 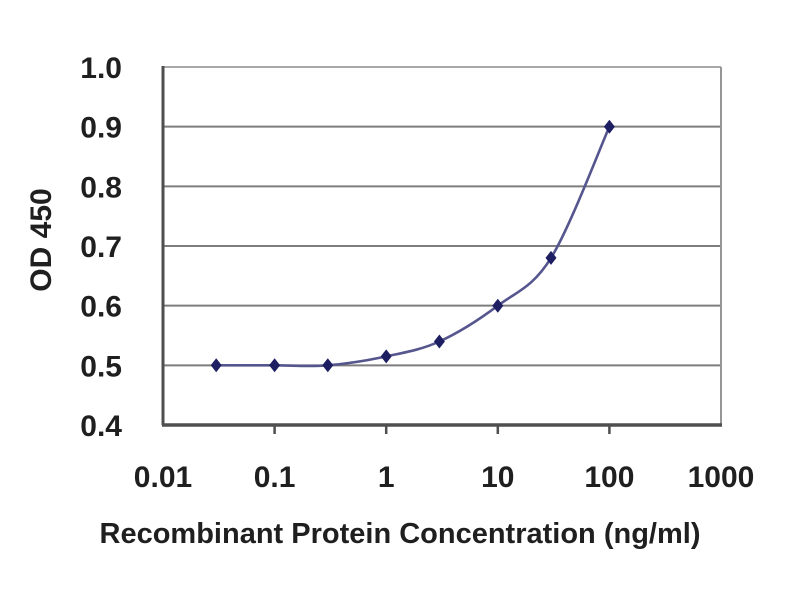 What do you see at coordinates (609, 477) in the screenshot?
I see `x-tick-label: 100` at bounding box center [609, 477].